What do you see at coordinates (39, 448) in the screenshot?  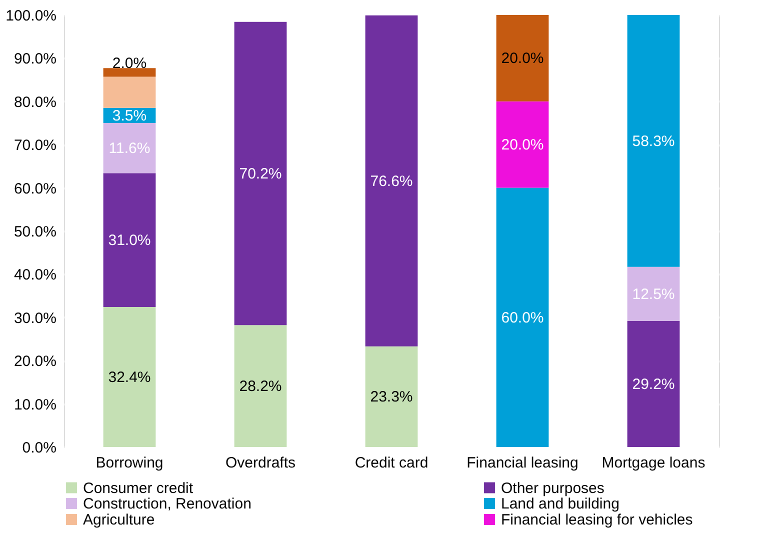 I see `y-tick-label: 0.0%` at bounding box center [39, 448].